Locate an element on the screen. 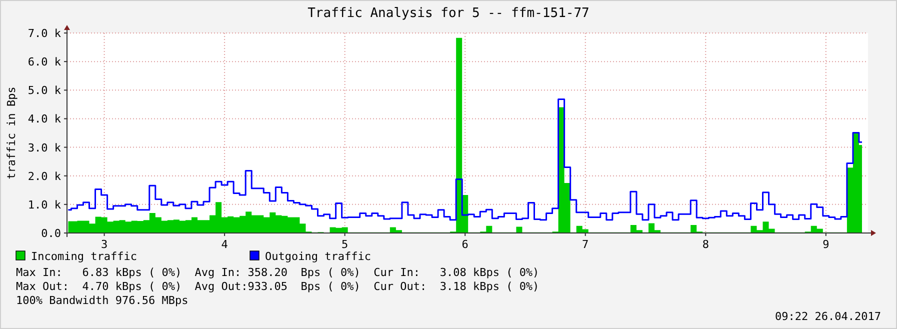 Image resolution: width=897 pixels, height=329 pixels. x-tick-label: 4 is located at coordinates (224, 244).